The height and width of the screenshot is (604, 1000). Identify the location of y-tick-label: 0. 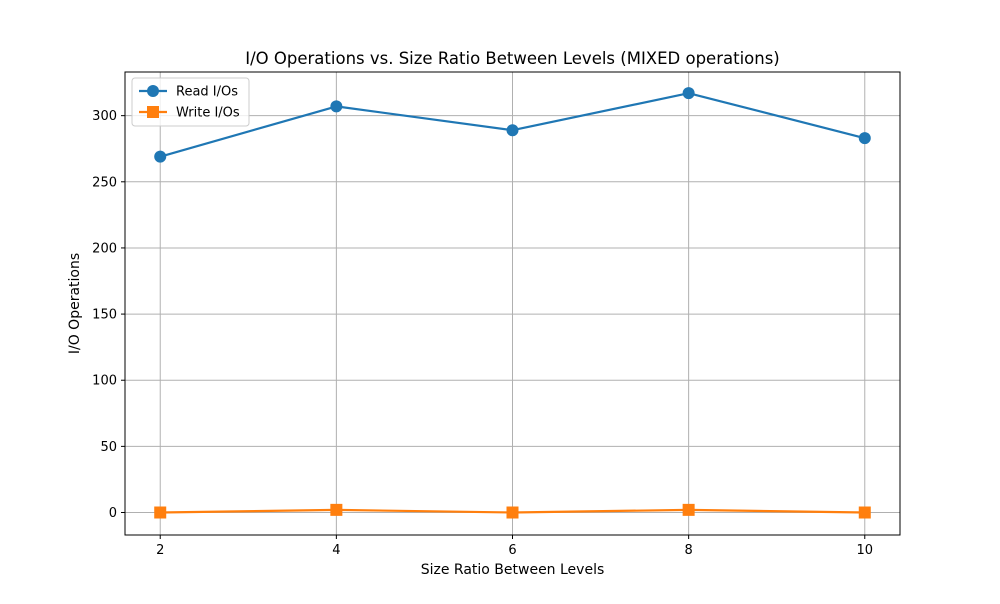
(113, 513).